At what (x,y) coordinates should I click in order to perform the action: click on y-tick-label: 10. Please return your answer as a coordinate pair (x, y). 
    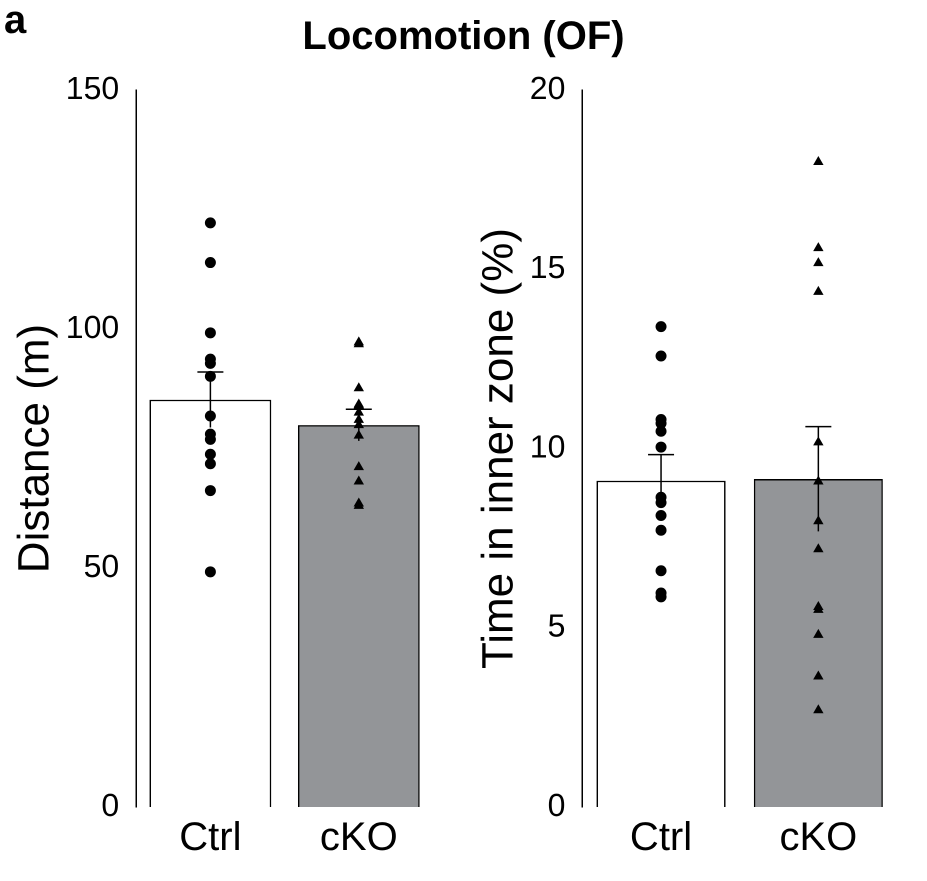
    Looking at the image, I should click on (548, 446).